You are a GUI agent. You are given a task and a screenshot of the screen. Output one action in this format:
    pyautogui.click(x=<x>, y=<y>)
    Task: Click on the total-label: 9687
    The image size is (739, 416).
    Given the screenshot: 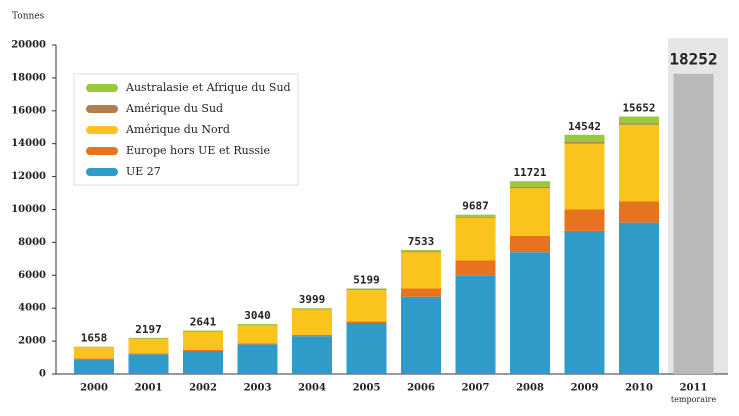 What is the action you would take?
    pyautogui.click(x=475, y=206)
    